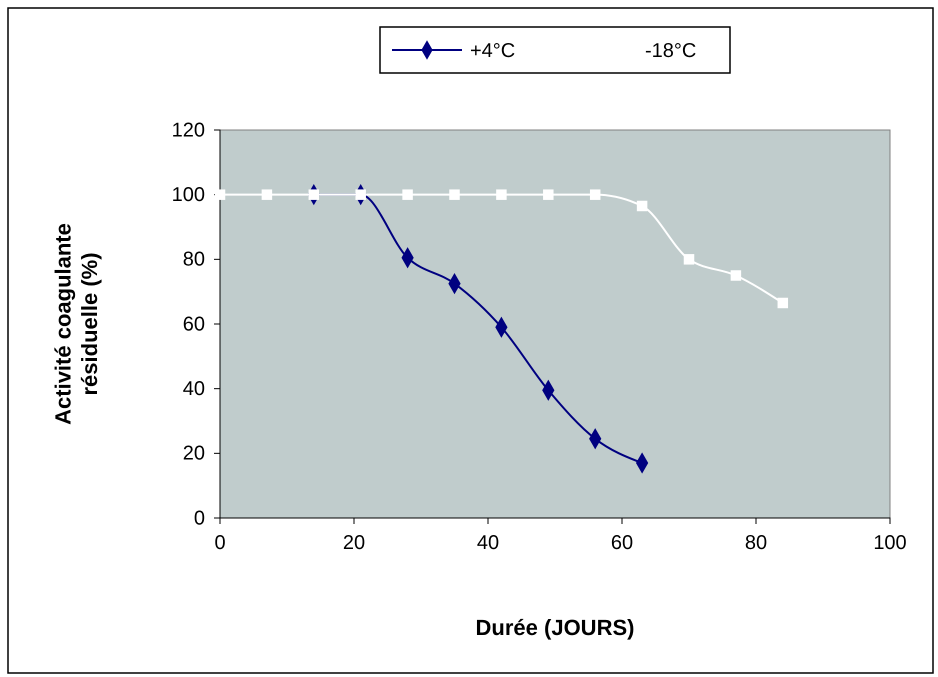 The height and width of the screenshot is (677, 938). What do you see at coordinates (220, 543) in the screenshot?
I see `x-tick-label: 0` at bounding box center [220, 543].